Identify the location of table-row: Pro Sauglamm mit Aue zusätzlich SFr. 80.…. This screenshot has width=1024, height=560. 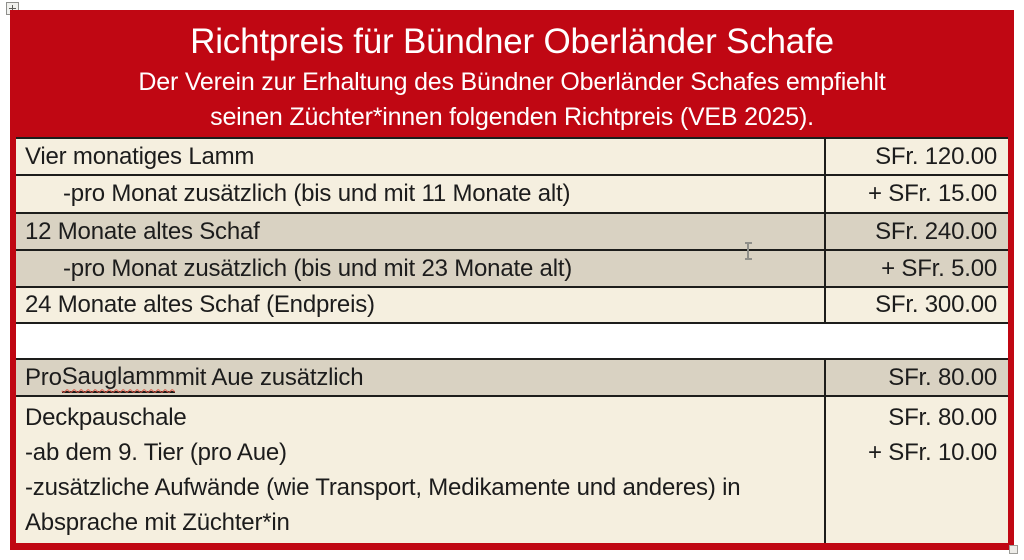
(512, 376).